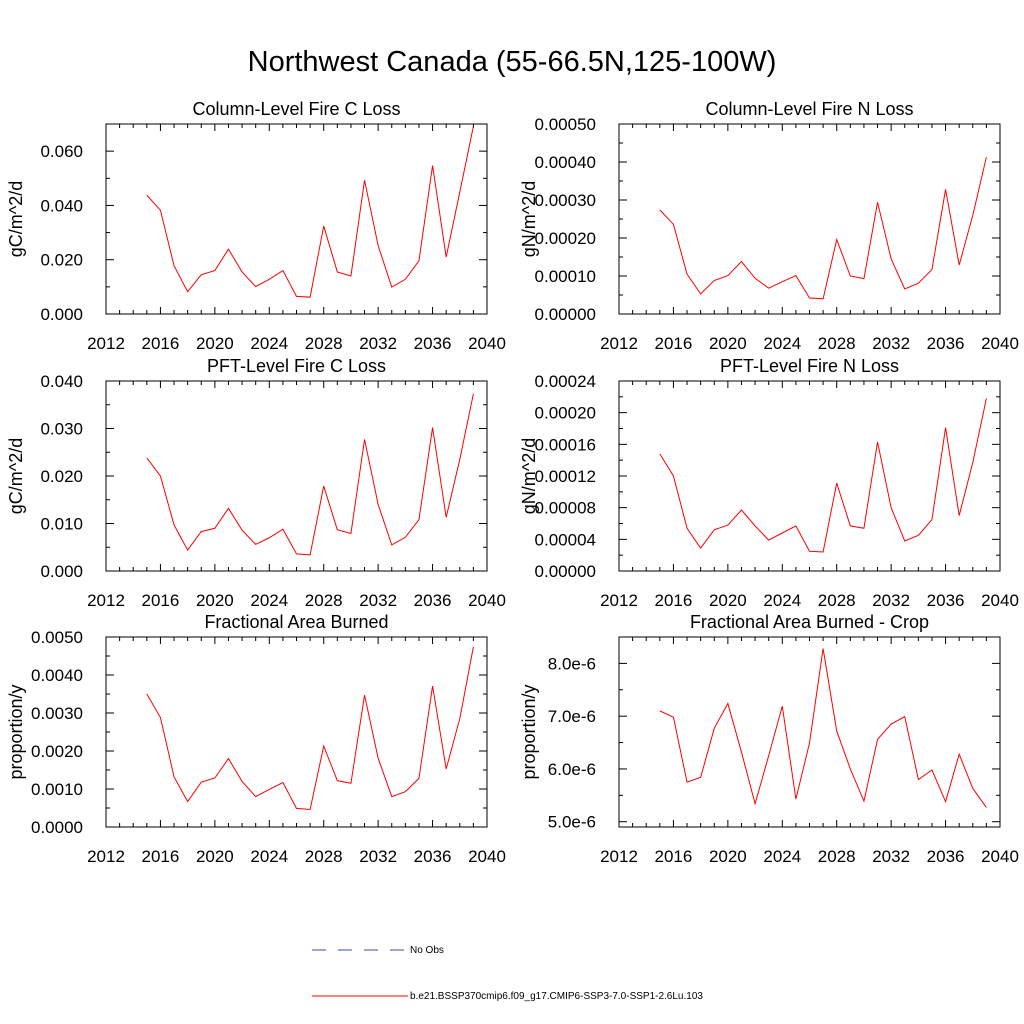 The width and height of the screenshot is (1024, 1024). I want to click on y-tick-label: 0.0000, so click(57, 827).